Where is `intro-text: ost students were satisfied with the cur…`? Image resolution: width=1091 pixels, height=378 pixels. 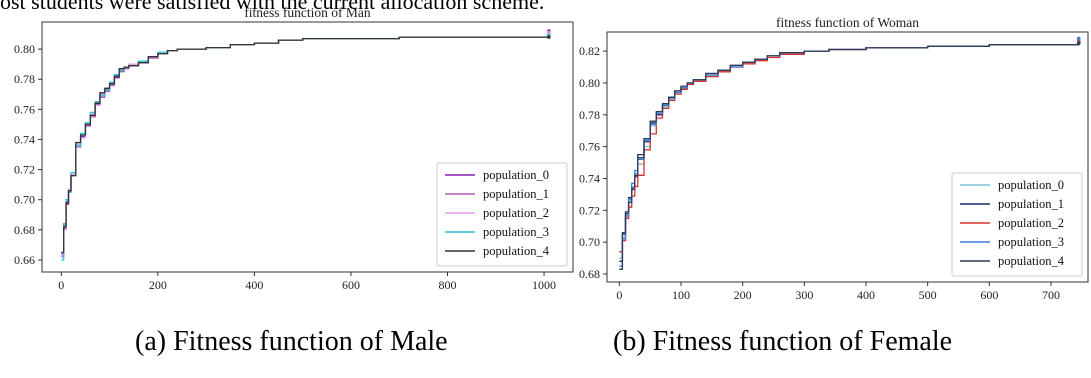
intro-text: ost students were satisfied with the cur… is located at coordinates (272, 7).